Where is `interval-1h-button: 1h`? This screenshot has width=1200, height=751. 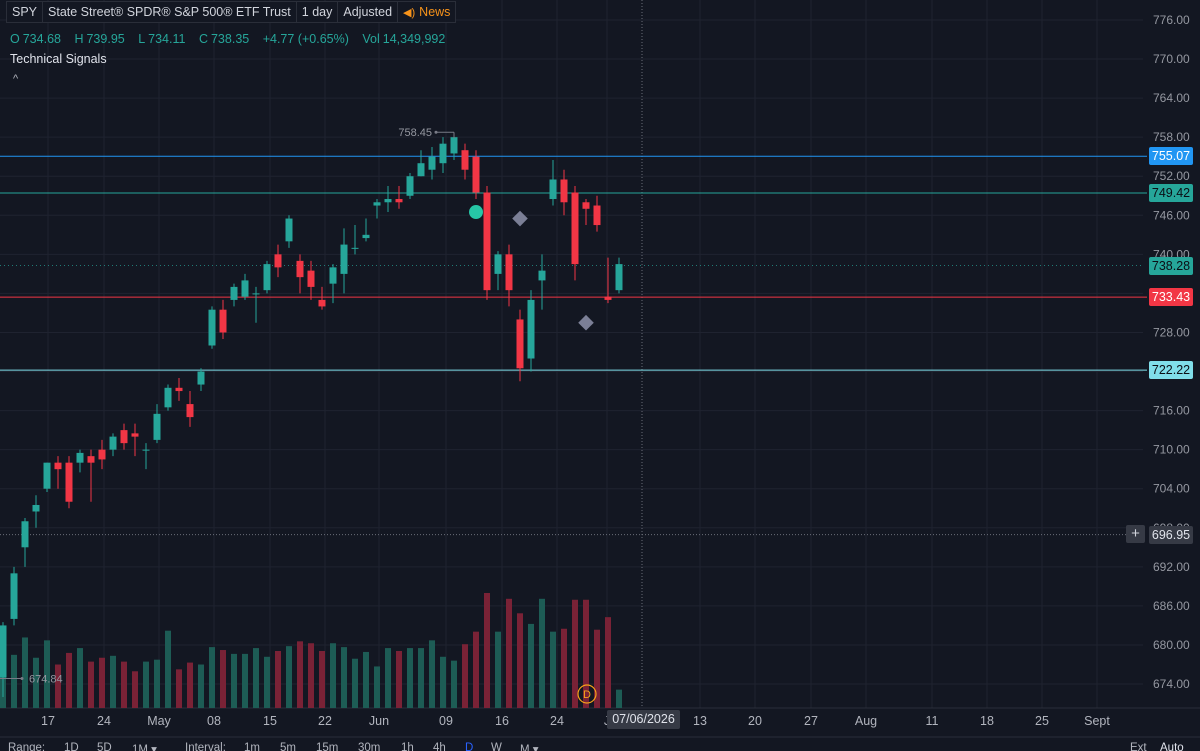
interval-1h-button: 1h is located at coordinates (407, 746).